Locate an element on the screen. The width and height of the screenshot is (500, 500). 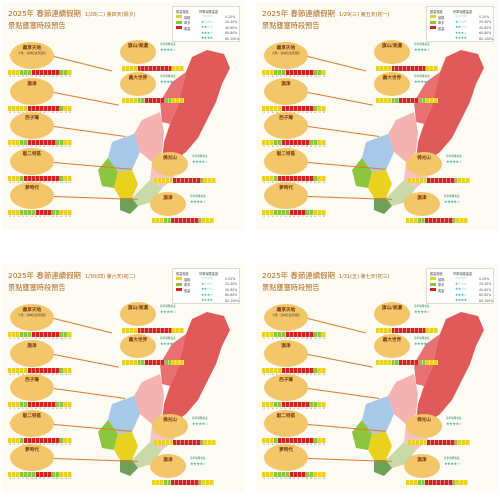
hour-tick: 19 is located at coordinates (311, 409).